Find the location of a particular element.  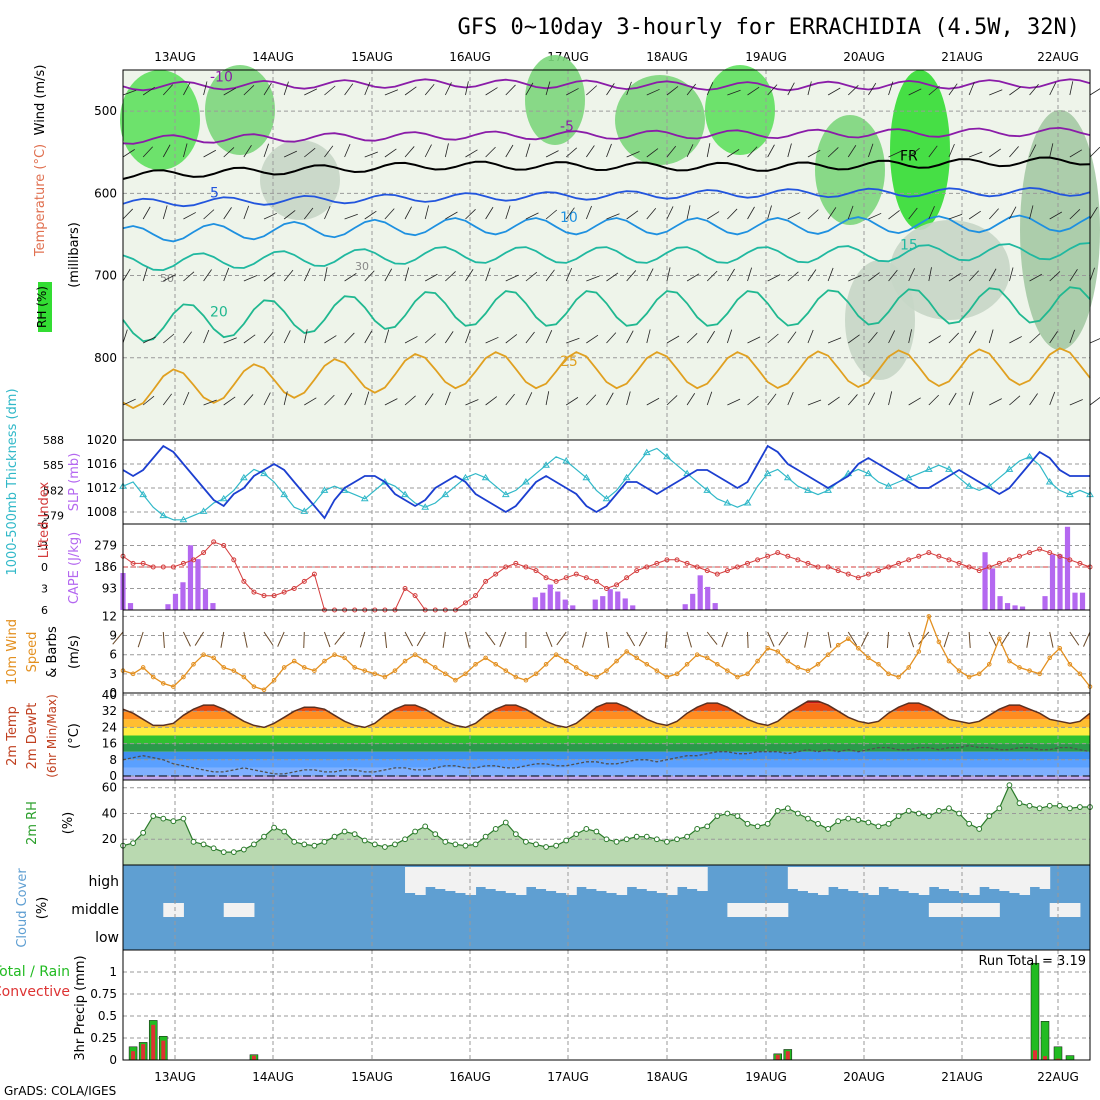

bottom-date-label: 17AUG is located at coordinates (568, 1077).